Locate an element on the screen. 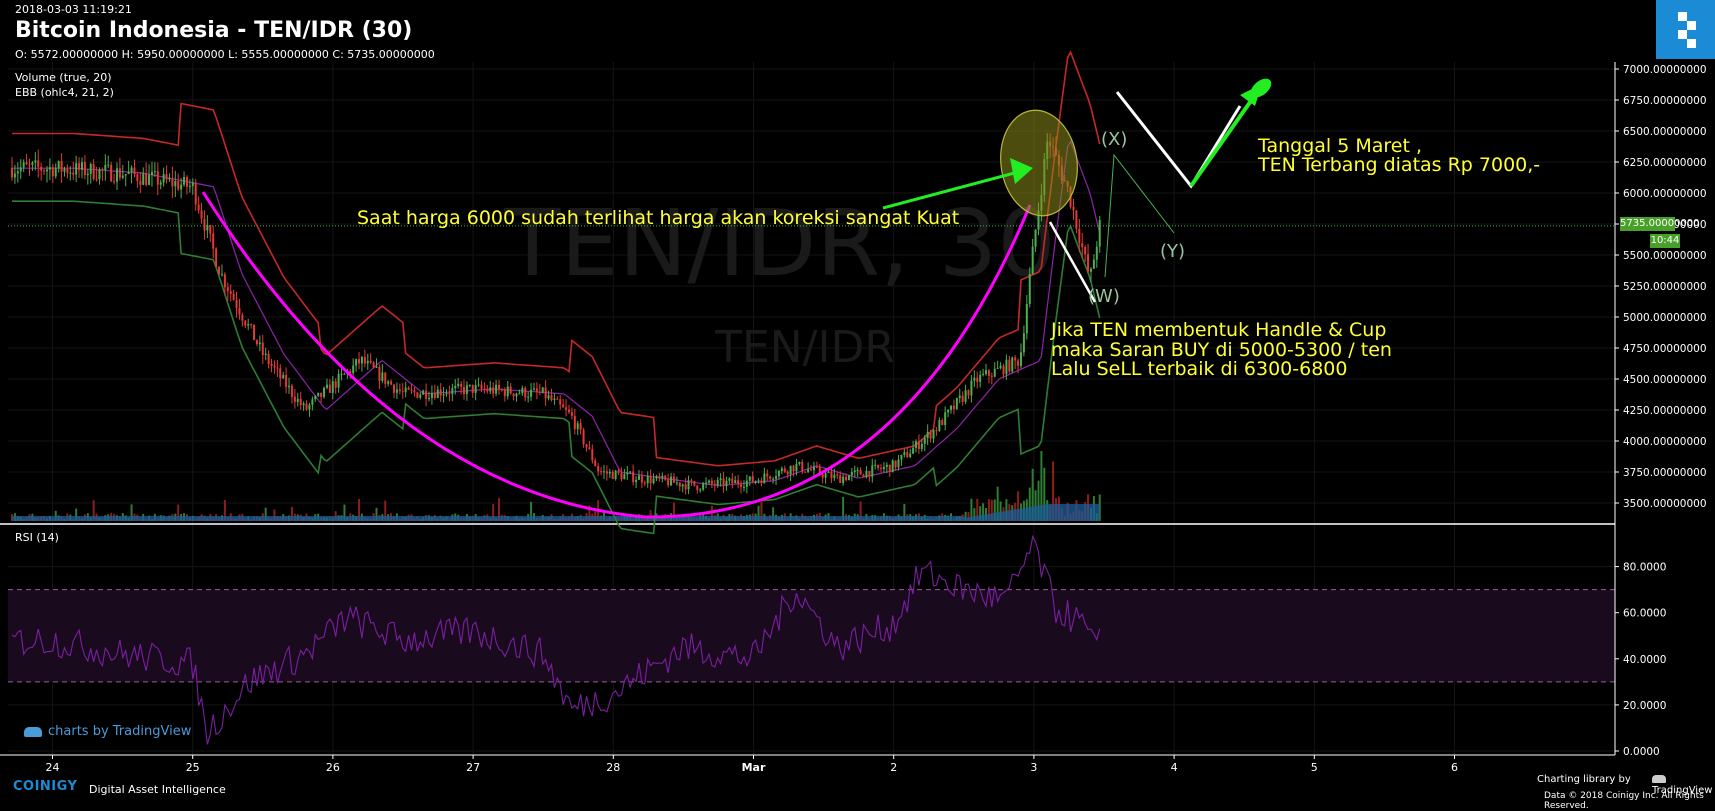  price-tick-label: 5000.00000000 is located at coordinates (1665, 318).